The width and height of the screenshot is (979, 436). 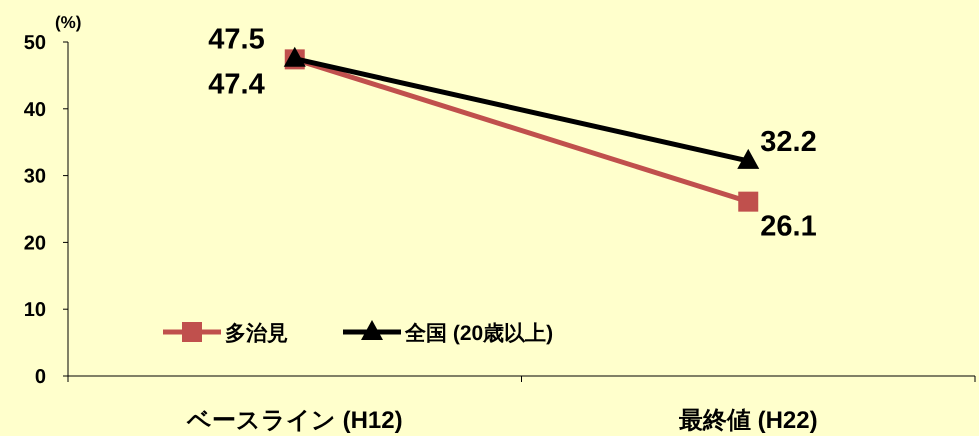 What do you see at coordinates (479, 333) in the screenshot?
I see `legend-label: 全国 (20歳以上)` at bounding box center [479, 333].